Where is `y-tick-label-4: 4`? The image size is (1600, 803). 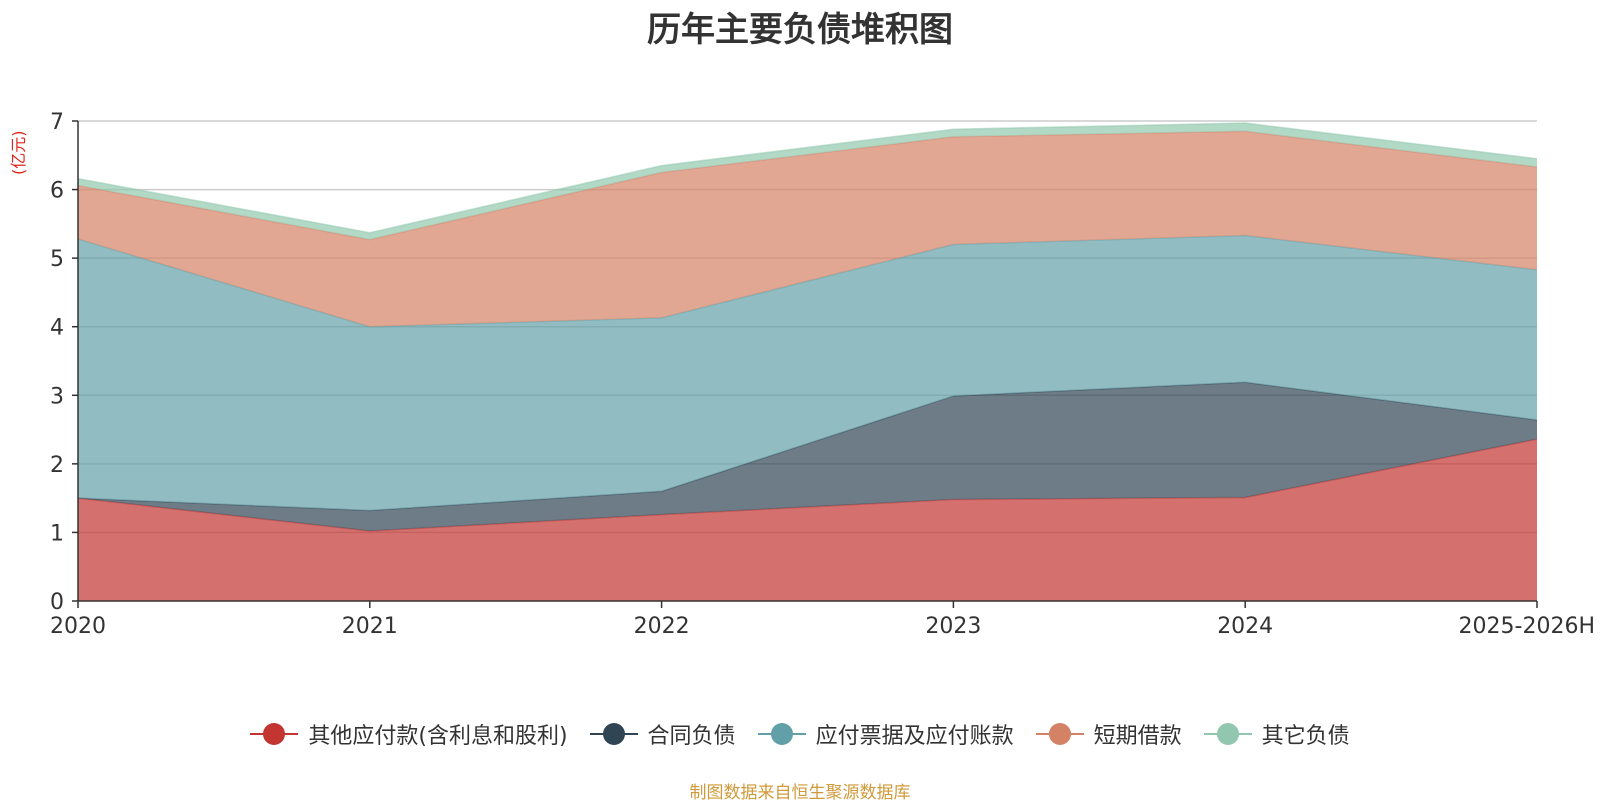 y-tick-label-4: 4 is located at coordinates (57, 328).